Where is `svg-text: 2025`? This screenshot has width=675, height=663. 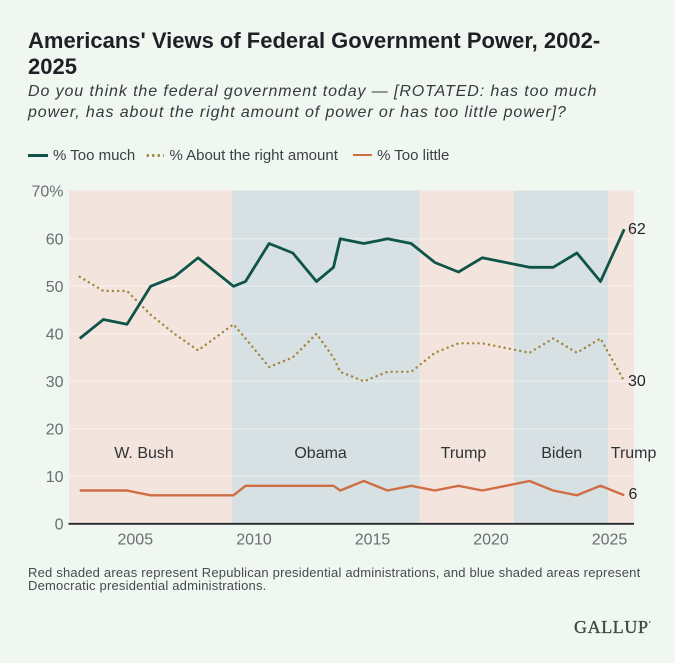 svg-text: 2025 is located at coordinates (610, 540).